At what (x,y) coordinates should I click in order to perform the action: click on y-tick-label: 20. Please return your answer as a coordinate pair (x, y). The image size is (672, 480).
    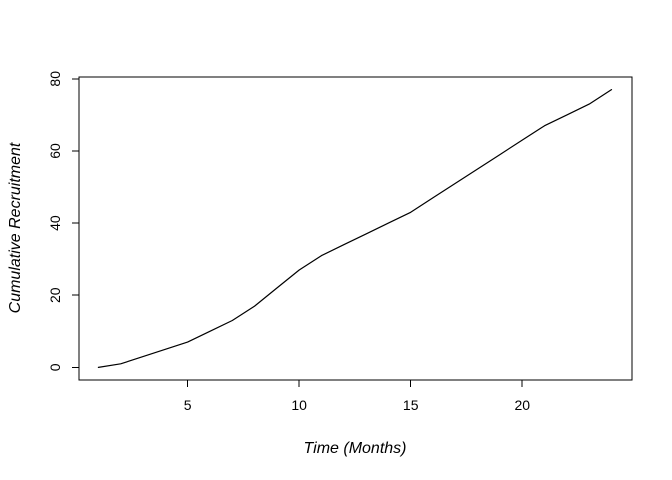
    Looking at the image, I should click on (55, 295).